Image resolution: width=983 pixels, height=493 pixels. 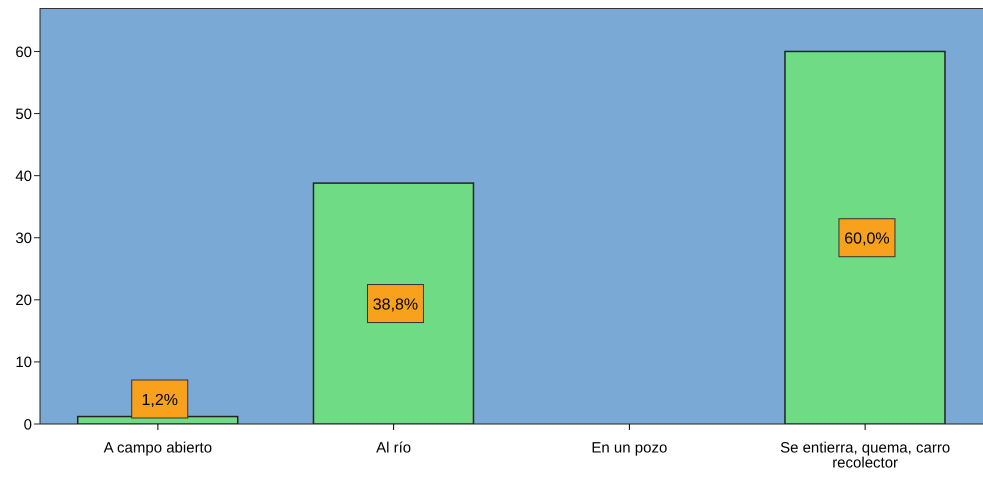 What do you see at coordinates (158, 448) in the screenshot?
I see `x-tick-label: A campo abierto` at bounding box center [158, 448].